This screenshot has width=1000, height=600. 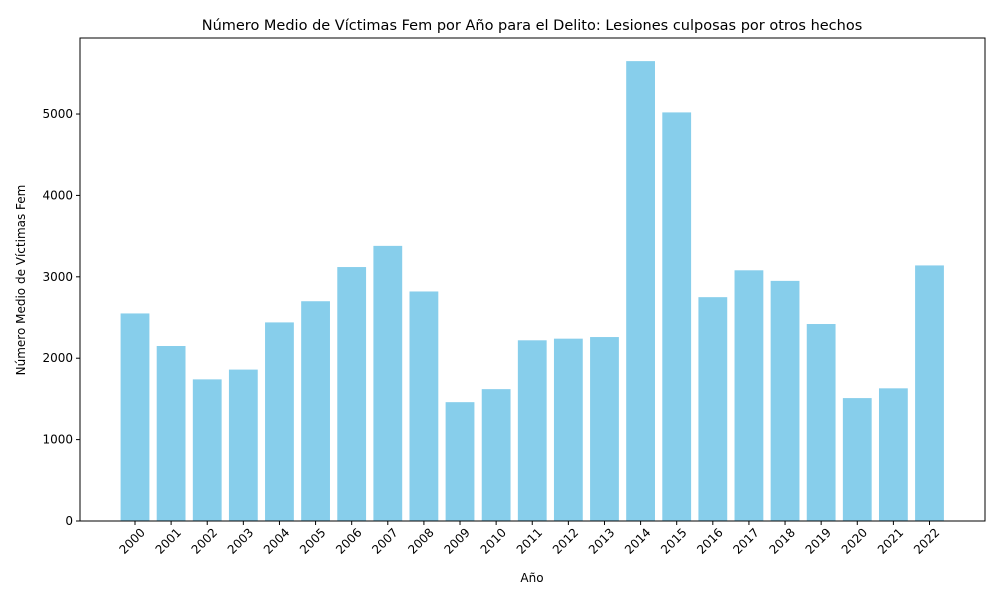 I want to click on y-axis: 0 1000 2000 3000 4000 5000, so click(x=61, y=317).